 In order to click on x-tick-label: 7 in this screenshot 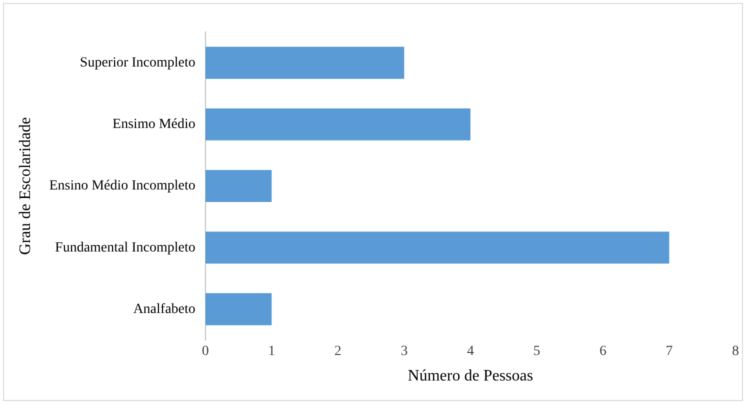, I will do `click(669, 352)`.